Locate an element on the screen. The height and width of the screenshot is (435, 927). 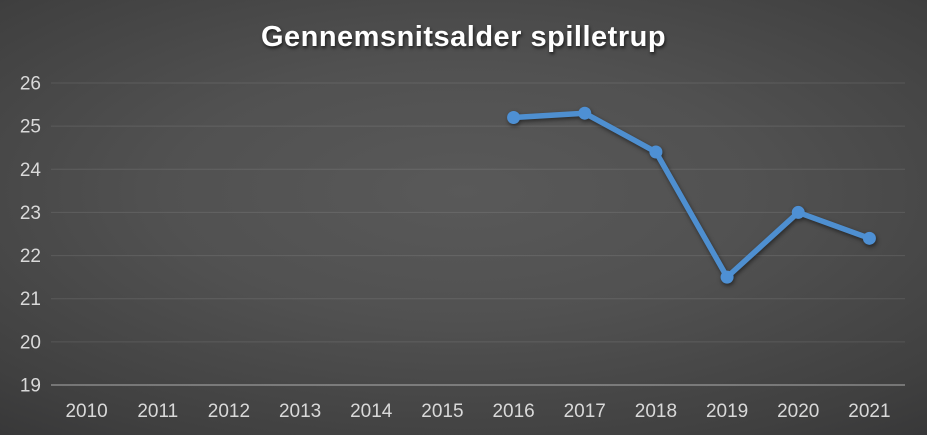
y-axis-tick-label: 22 is located at coordinates (30, 256).